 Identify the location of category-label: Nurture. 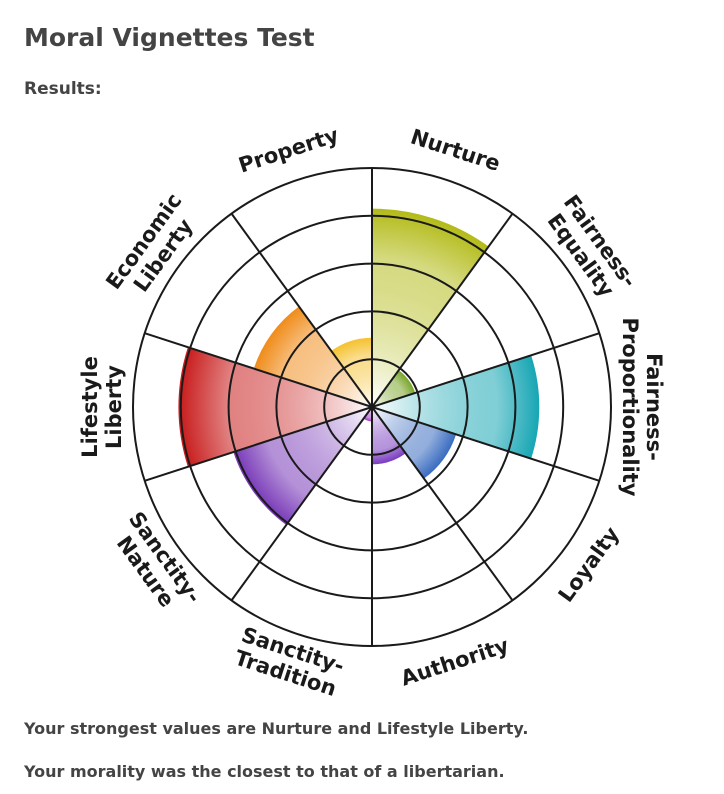
(455, 150).